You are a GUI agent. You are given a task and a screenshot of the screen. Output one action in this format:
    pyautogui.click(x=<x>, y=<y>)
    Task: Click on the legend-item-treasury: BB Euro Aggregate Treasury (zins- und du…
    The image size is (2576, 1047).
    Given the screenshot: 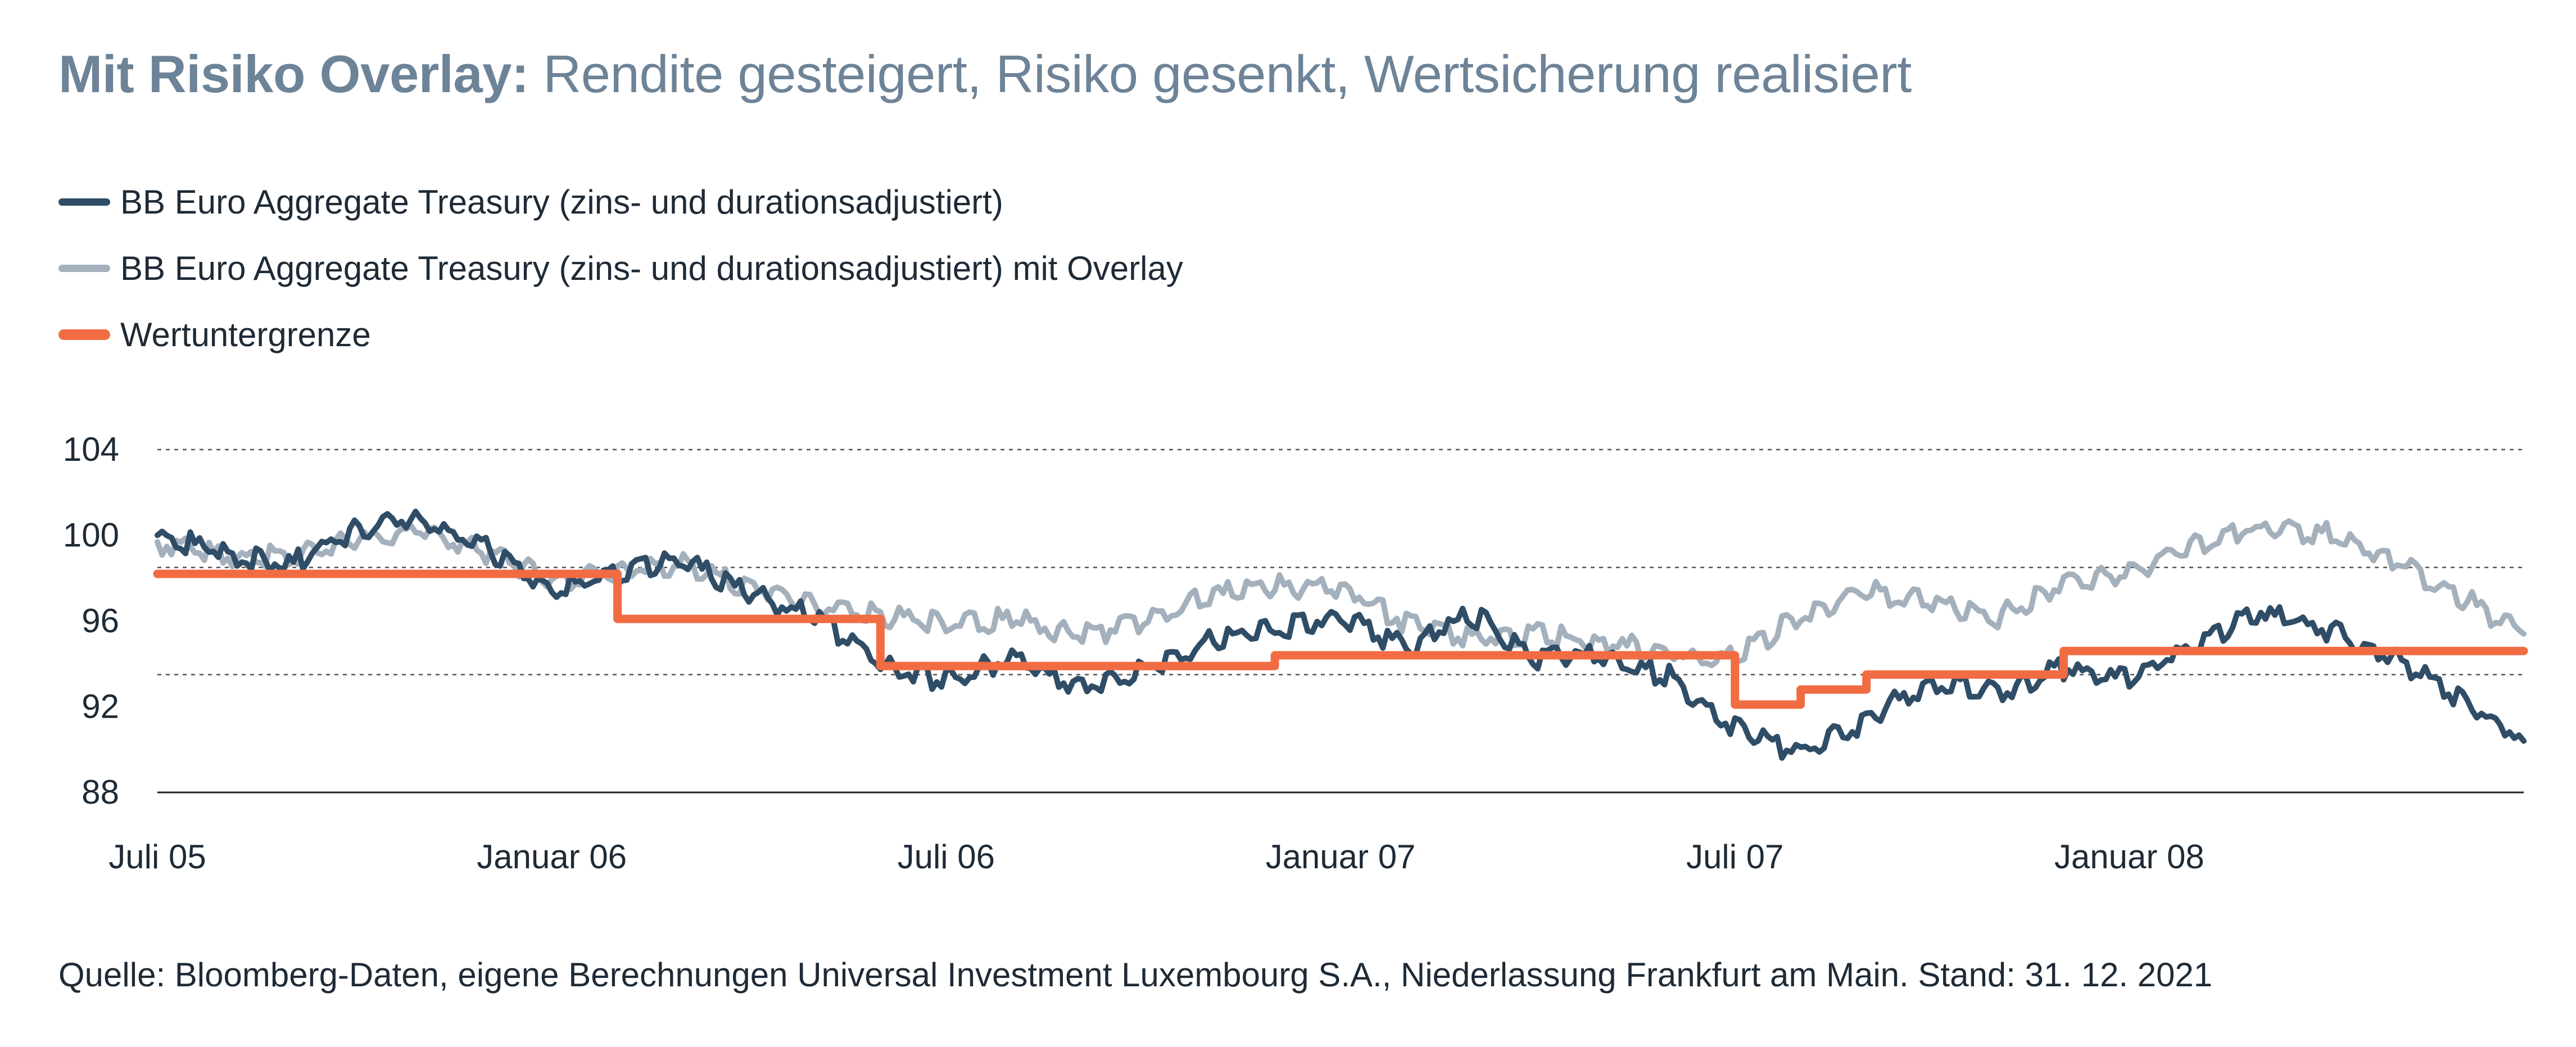 What is the action you would take?
    pyautogui.click(x=620, y=202)
    